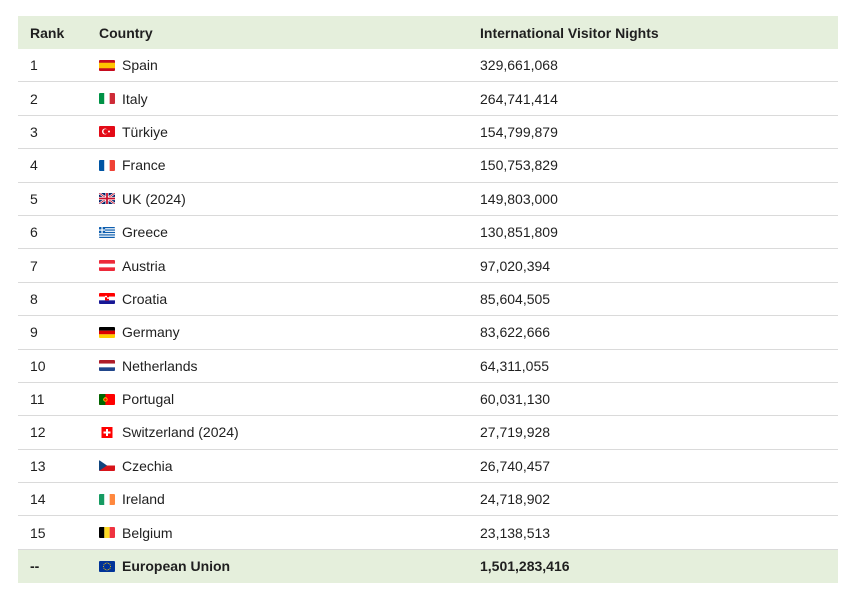 This screenshot has width=849, height=599. What do you see at coordinates (107, 332) in the screenshot?
I see `germany-flag-icon` at bounding box center [107, 332].